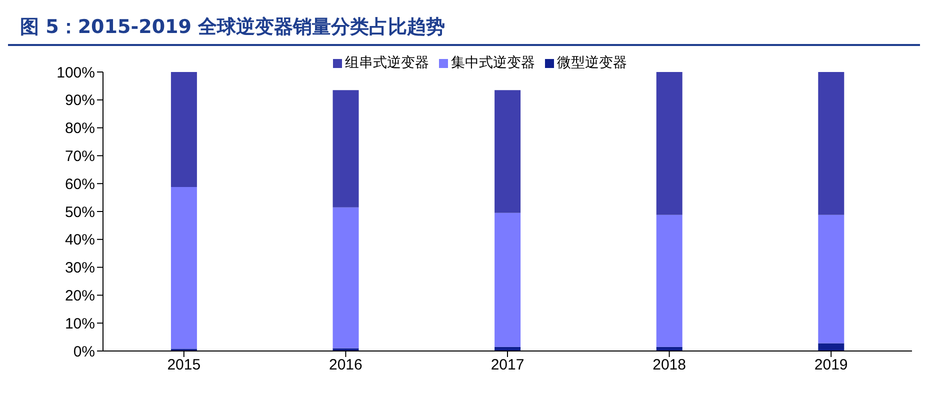  I want to click on chart-title: 图 5：2015-2019 全球逆变器销量分类占比趋势, so click(464, 27).